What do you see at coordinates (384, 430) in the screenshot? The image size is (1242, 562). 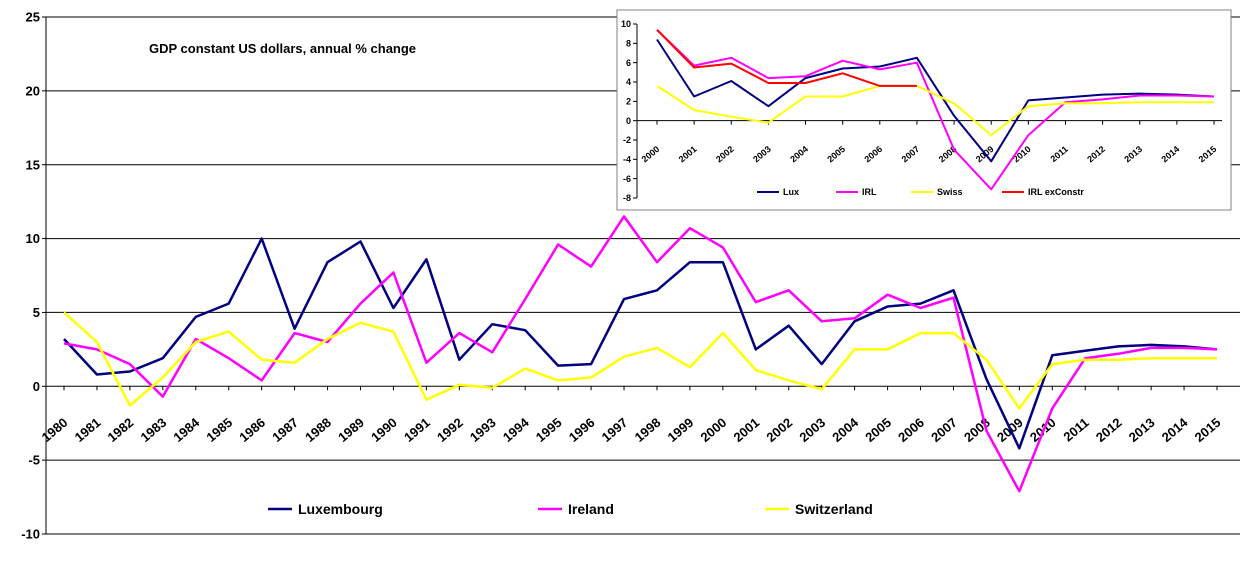 I see `x-tick-label: 1990` at bounding box center [384, 430].